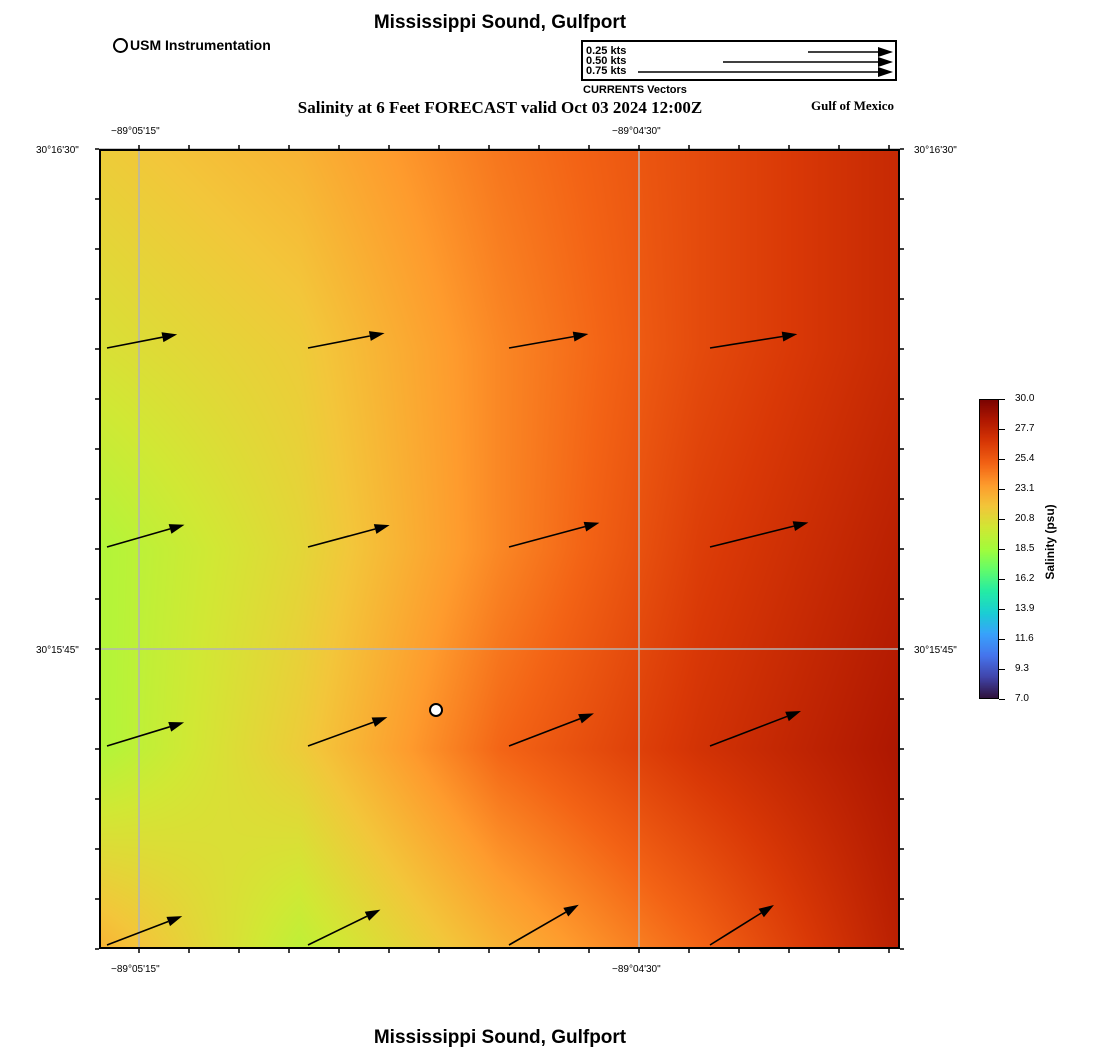  I want to click on colorbar-tick-label: 18.5, so click(1025, 548).